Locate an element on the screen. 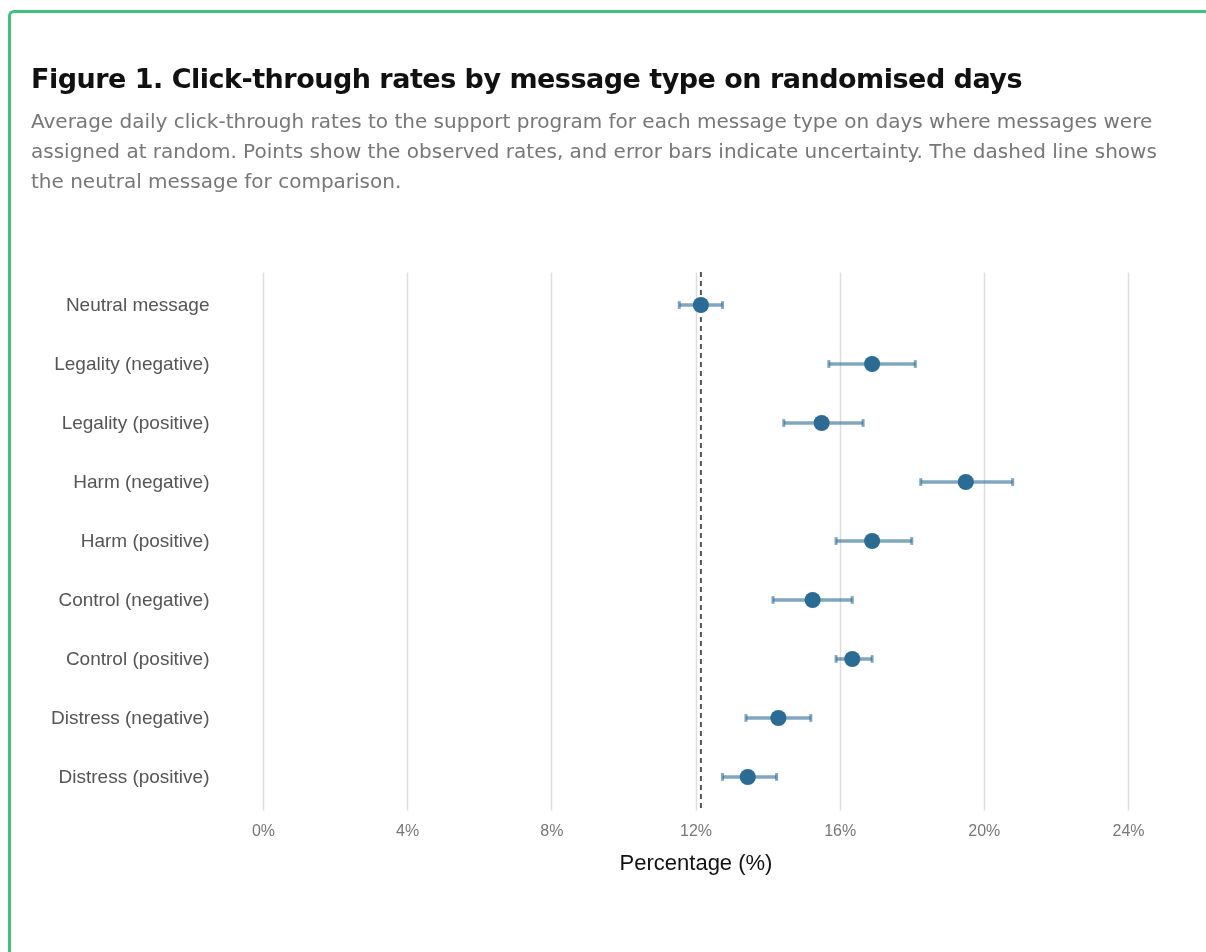 The height and width of the screenshot is (952, 1206). x-tick-label: 0% is located at coordinates (263, 830).